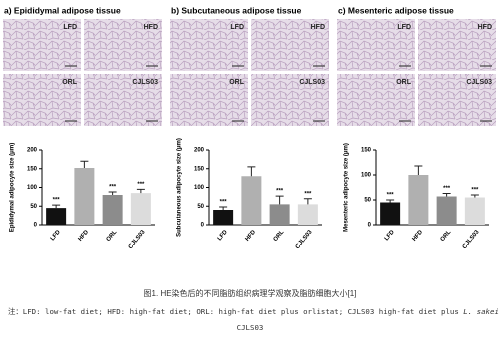 The width and height of the screenshot is (500, 338). Describe the element at coordinates (236, 10) in the screenshot. I see `panel-title: b) Subcutaneous adipose tissue` at that location.